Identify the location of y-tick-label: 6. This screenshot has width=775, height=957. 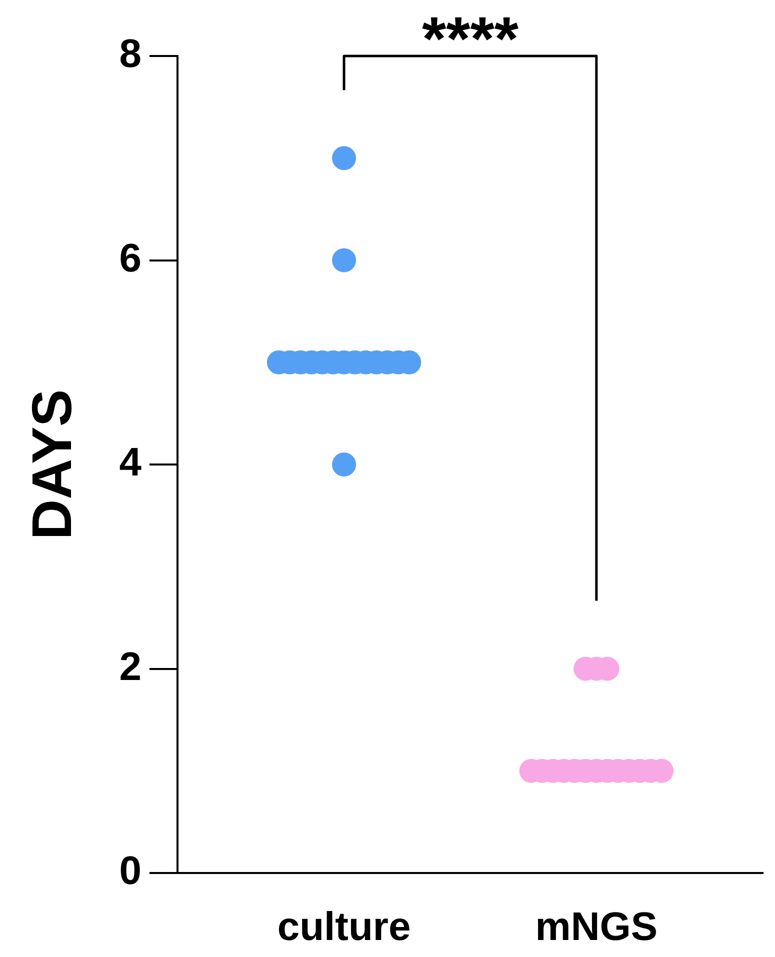
(130, 258).